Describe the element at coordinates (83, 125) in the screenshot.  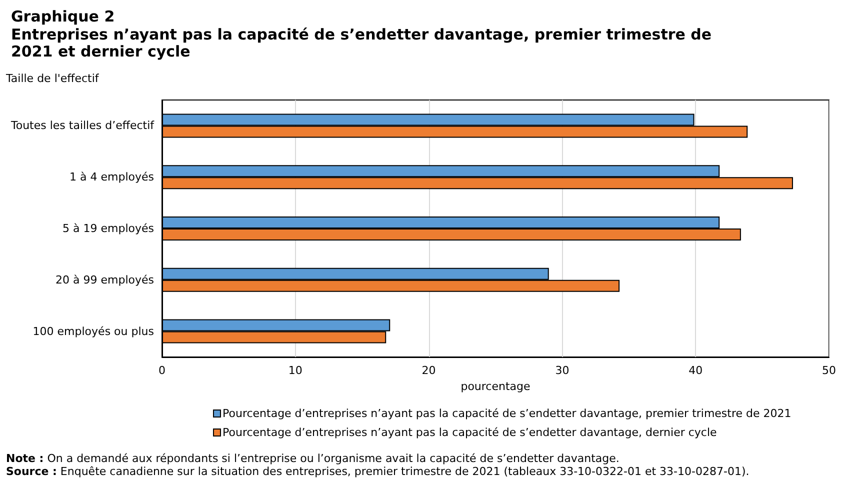
I see `y-tick-label: Toutes les tailles d’effectif` at that location.